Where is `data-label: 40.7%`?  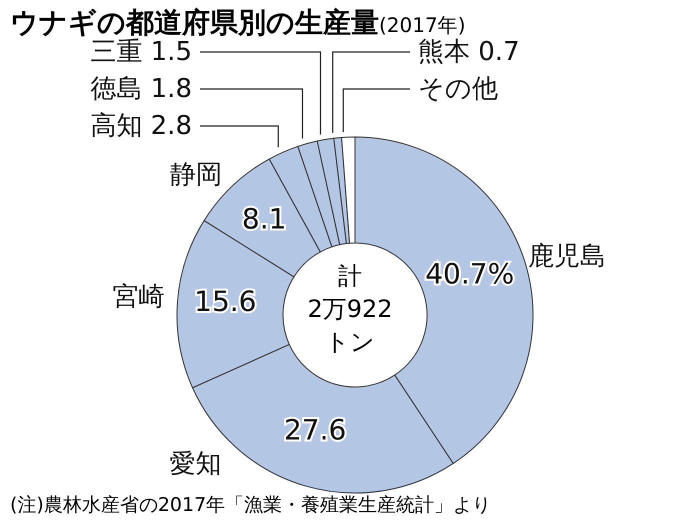
data-label: 40.7% is located at coordinates (469, 273).